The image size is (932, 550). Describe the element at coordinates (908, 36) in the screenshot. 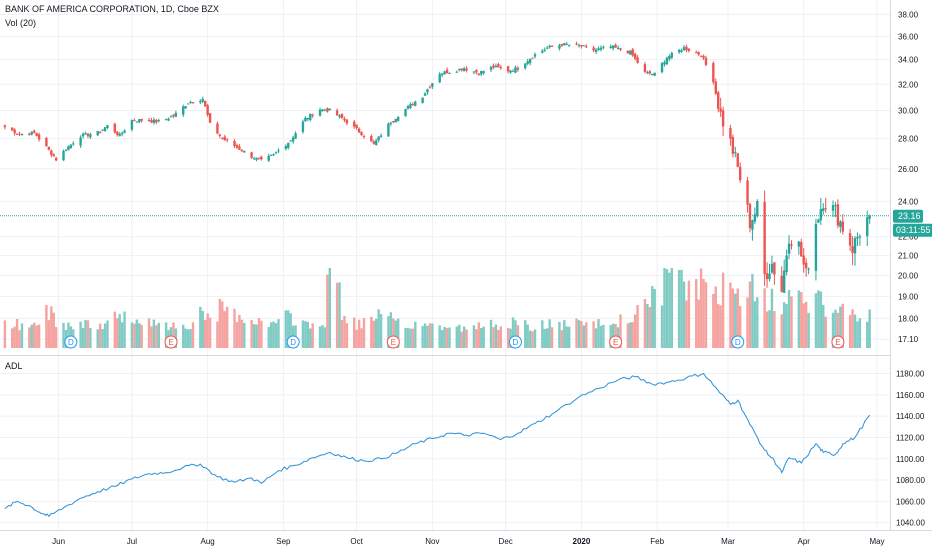

I see `price-tick-label: 36.00` at that location.